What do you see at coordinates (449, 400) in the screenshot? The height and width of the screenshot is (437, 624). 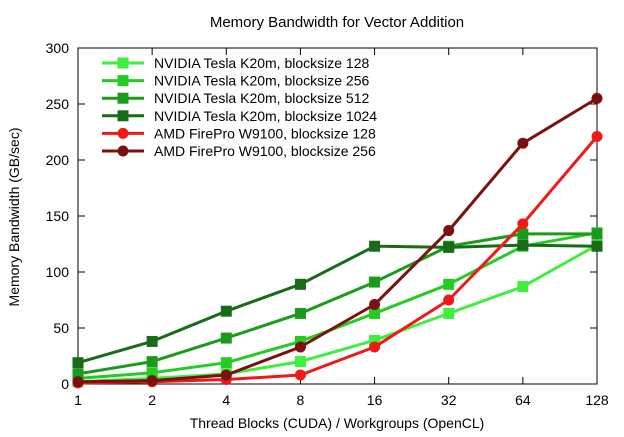 I see `x-tick-label: 32` at bounding box center [449, 400].